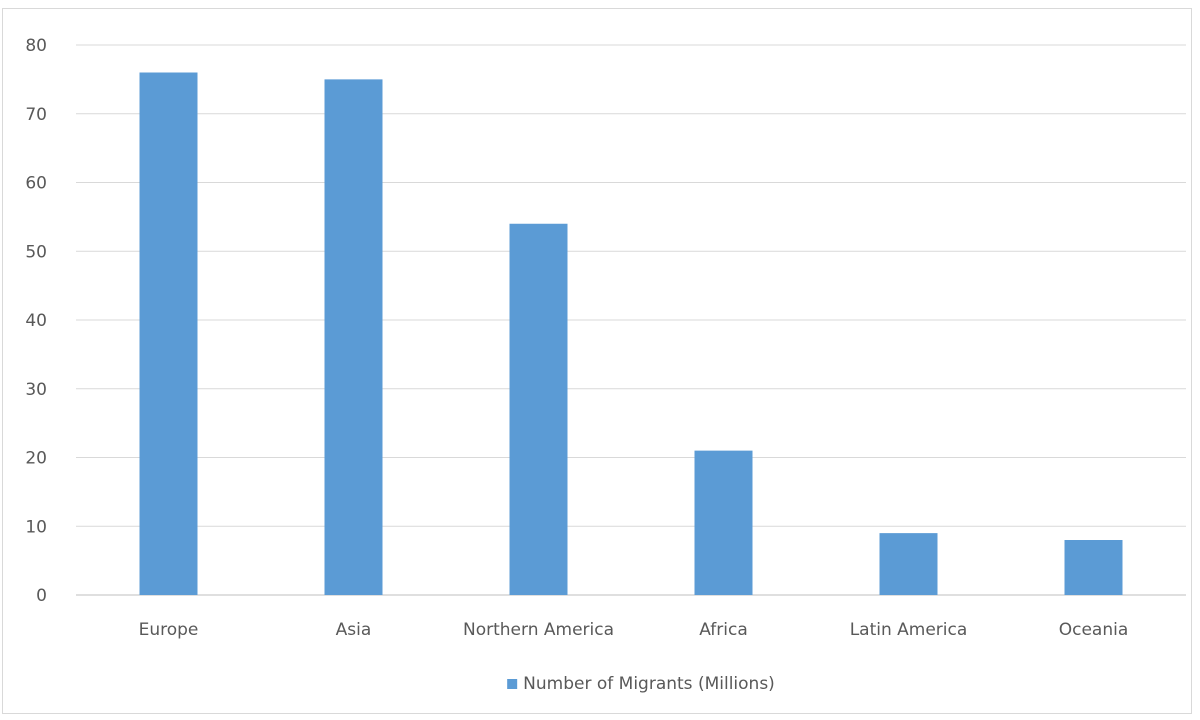 This screenshot has height=720, width=1200. Describe the element at coordinates (538, 630) in the screenshot. I see `x-tick-label: Northern America` at that location.